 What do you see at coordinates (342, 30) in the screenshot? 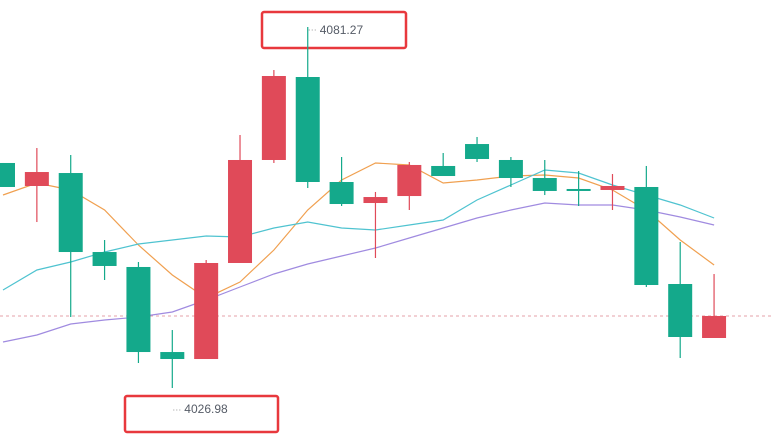
I see `high-label: 4081.27` at bounding box center [342, 30].